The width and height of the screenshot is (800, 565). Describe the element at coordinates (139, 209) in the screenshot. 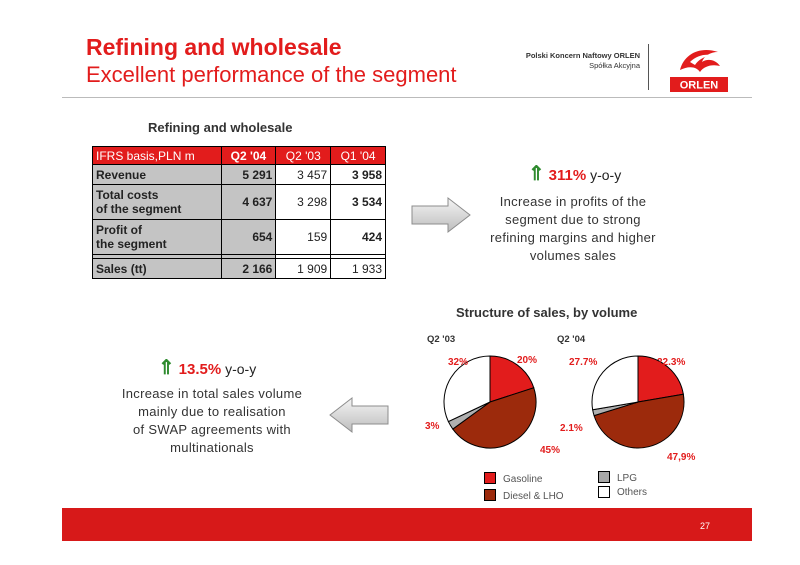

I see `row-label-line2: of the segment` at that location.